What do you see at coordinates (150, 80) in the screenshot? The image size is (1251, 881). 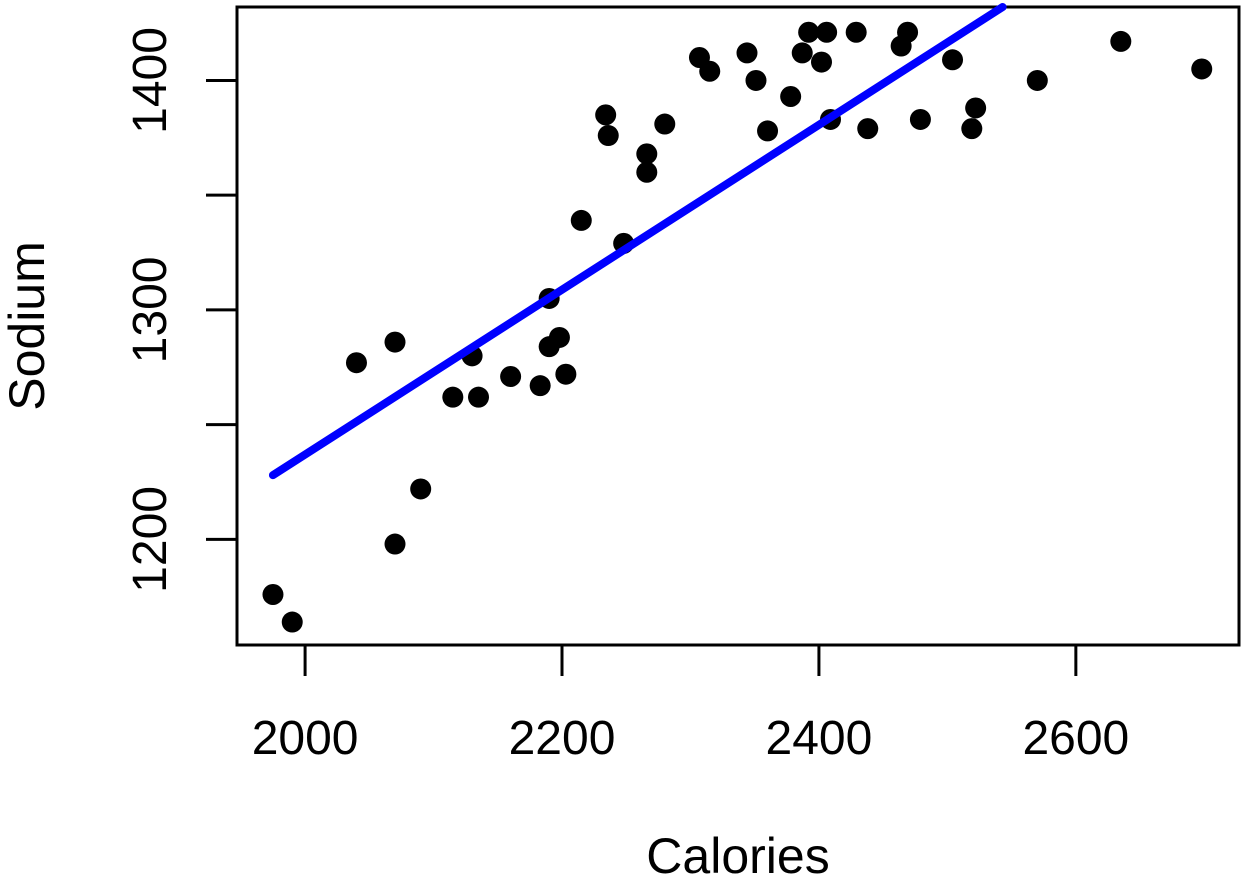 I see `y-tick-label: 1400` at bounding box center [150, 80].